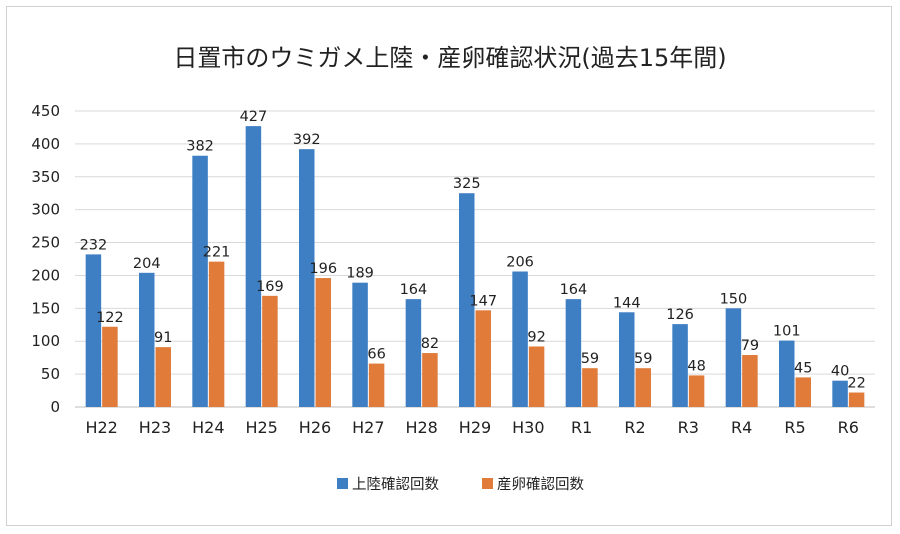  Describe the element at coordinates (449, 58) in the screenshot. I see `chart-title: 日置市のウミガメ上陸・産卵確認状況(過去15年間)` at that location.